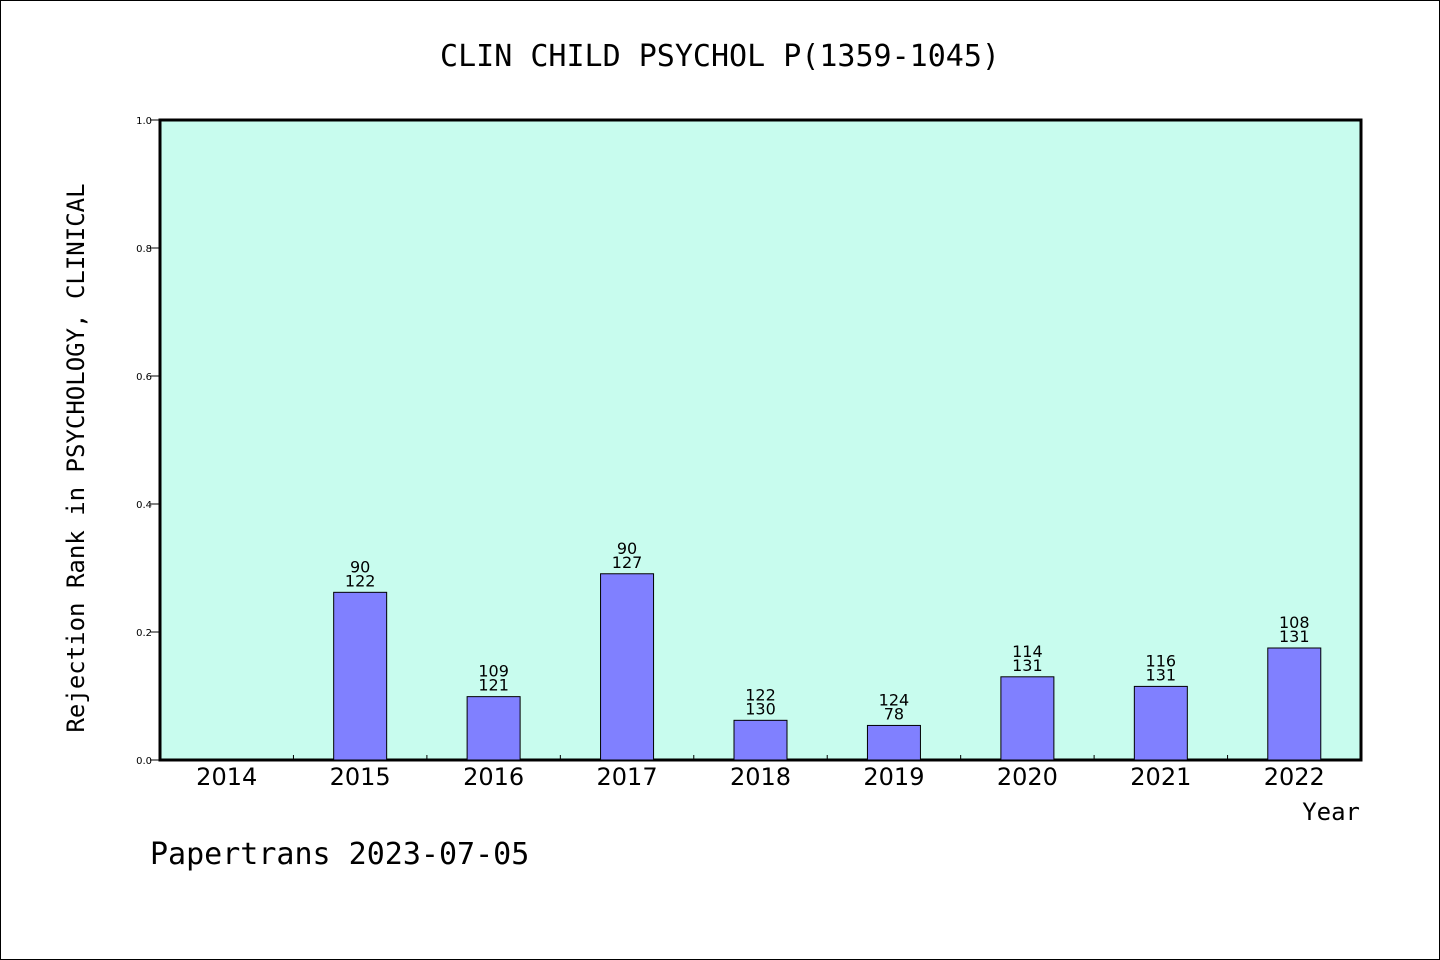  Describe the element at coordinates (226, 777) in the screenshot. I see `x-tick-label: 2014` at that location.